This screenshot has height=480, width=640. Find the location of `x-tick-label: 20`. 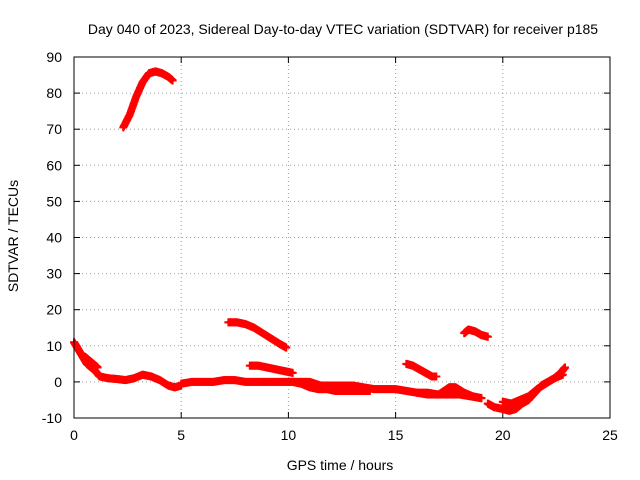

x-tick-label: 20 is located at coordinates (503, 435).